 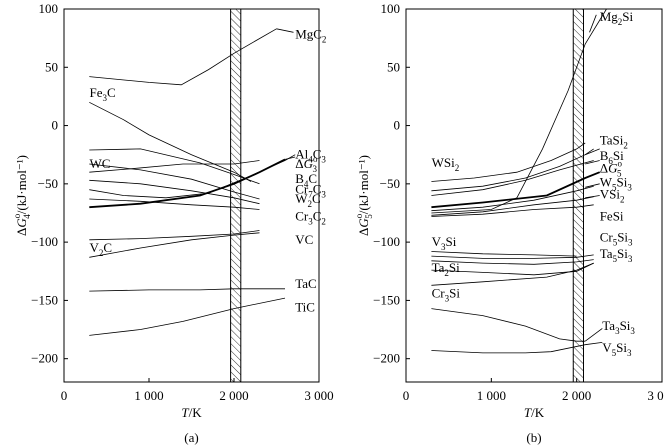 I want to click on y-axis-label: ΔGo4/(kJ·mol⁻¹), so click(x=22, y=195).